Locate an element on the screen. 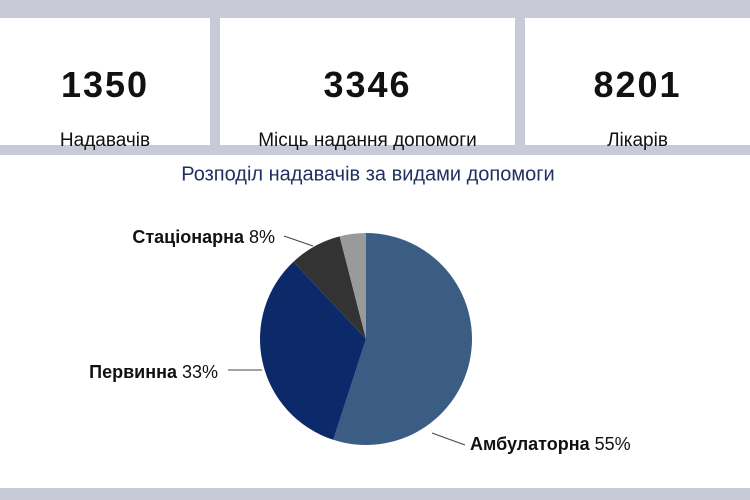 Image resolution: width=750 pixels, height=500 pixels. kpi-label: Місць надання допомоги is located at coordinates (367, 140).